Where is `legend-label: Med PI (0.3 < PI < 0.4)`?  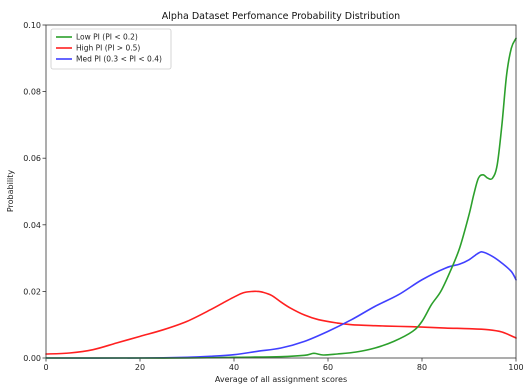
legend-label: Med PI (0.3 < PI < 0.4) is located at coordinates (119, 59).